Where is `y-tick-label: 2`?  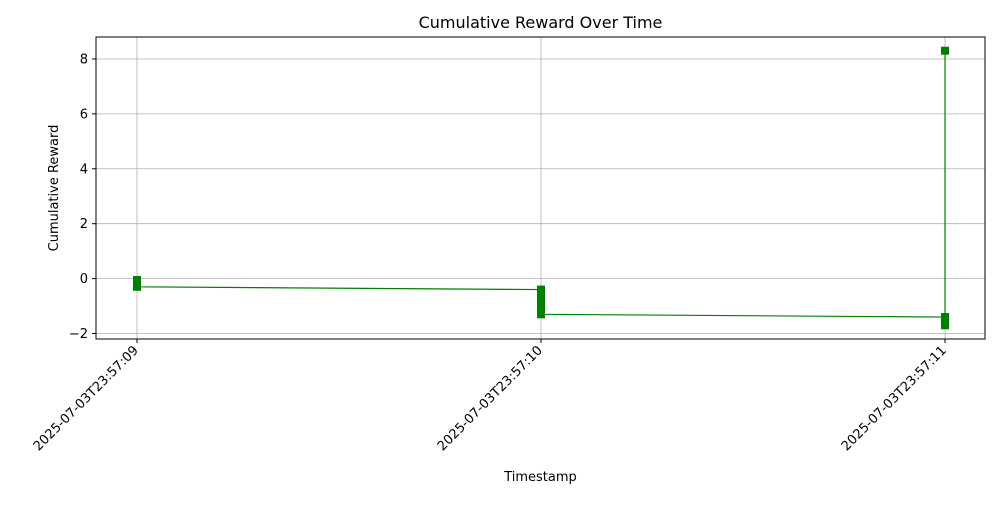
y-tick-label: 2 is located at coordinates (84, 224).